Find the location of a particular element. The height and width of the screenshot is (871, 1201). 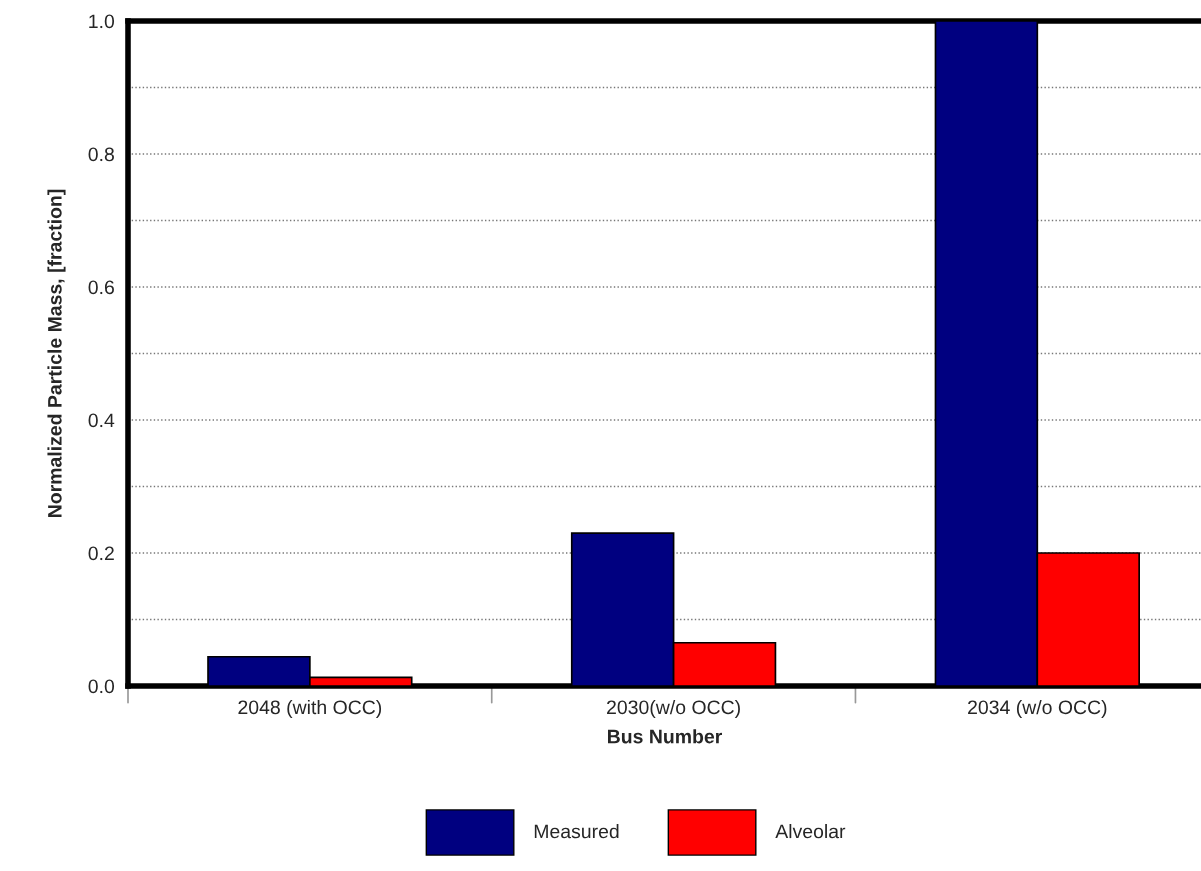

y-tick-label: 1.0 is located at coordinates (102, 21).